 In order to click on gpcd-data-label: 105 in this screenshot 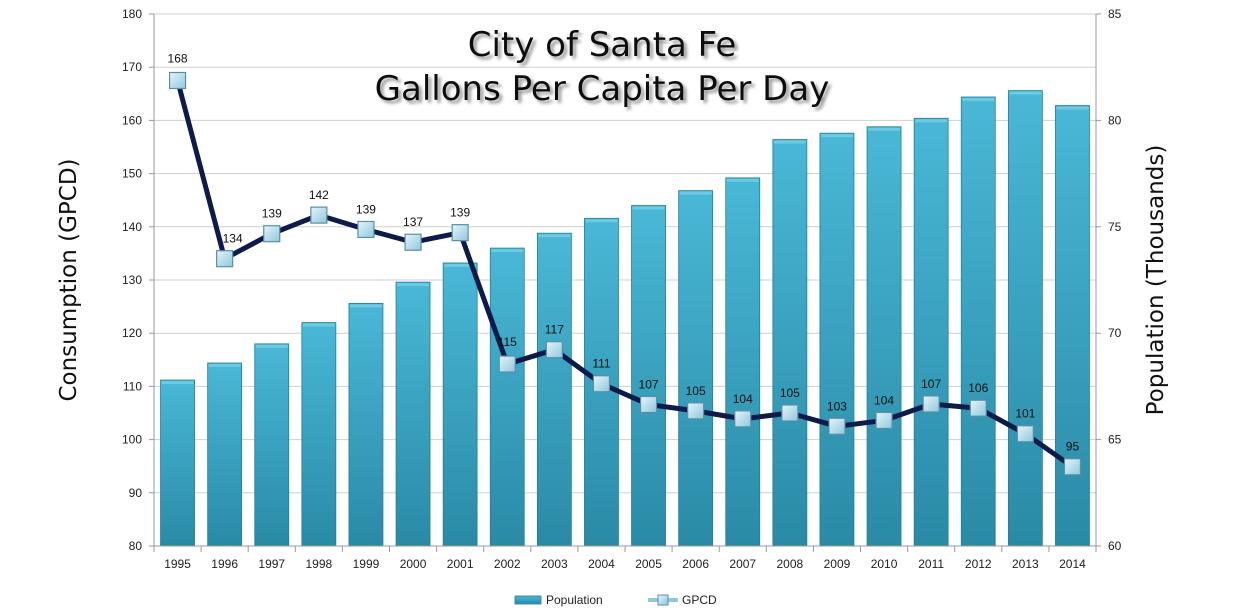, I will do `click(790, 393)`.